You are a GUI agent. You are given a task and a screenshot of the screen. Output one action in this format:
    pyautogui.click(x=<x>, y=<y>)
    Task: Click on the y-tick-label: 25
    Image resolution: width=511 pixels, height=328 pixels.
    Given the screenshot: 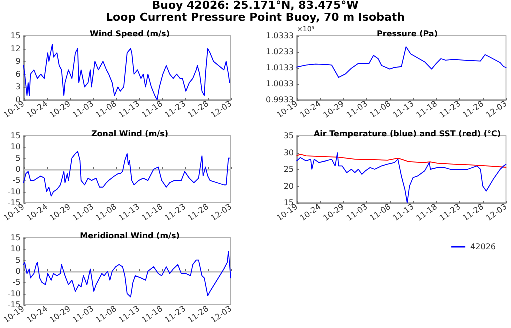 What is the action you would take?
    pyautogui.click(x=289, y=169)
    